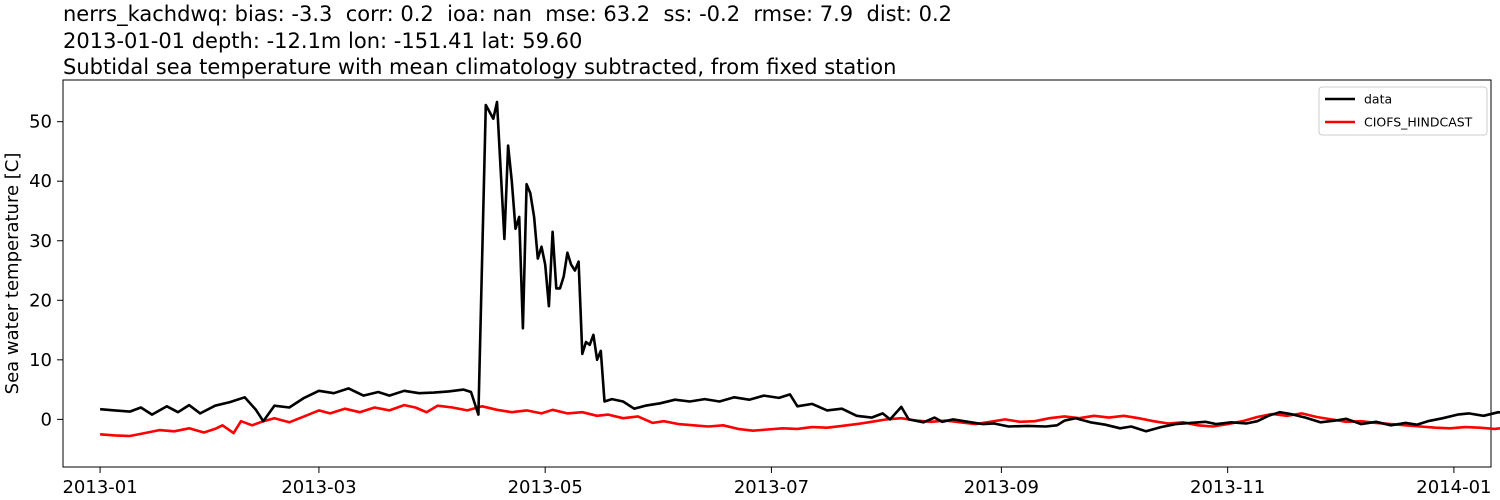 This screenshot has width=1500, height=500. What do you see at coordinates (99, 487) in the screenshot?
I see `x-tick-label: 2013-01` at bounding box center [99, 487].